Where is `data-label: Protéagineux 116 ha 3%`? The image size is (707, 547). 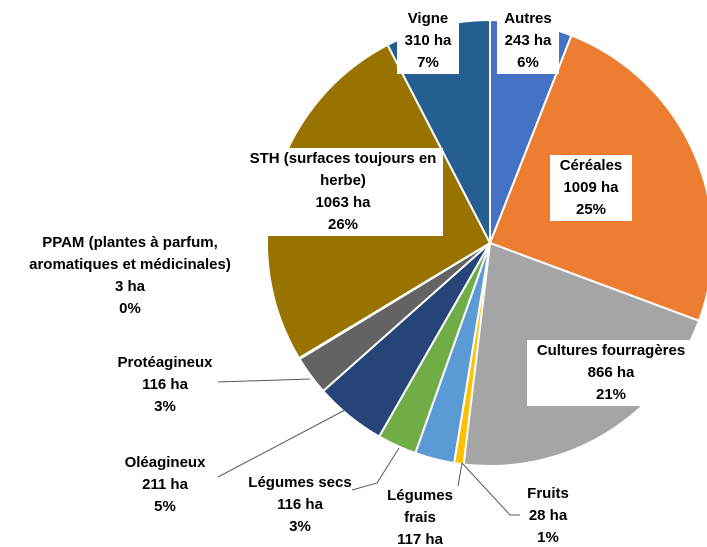 data-label: Protéagineux 116 ha 3% is located at coordinates (165, 385).